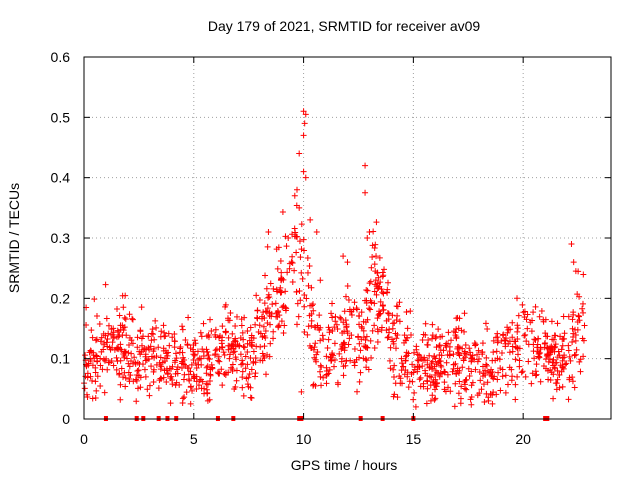  What do you see at coordinates (61, 117) in the screenshot?
I see `y-tick-label: 0.5` at bounding box center [61, 117].